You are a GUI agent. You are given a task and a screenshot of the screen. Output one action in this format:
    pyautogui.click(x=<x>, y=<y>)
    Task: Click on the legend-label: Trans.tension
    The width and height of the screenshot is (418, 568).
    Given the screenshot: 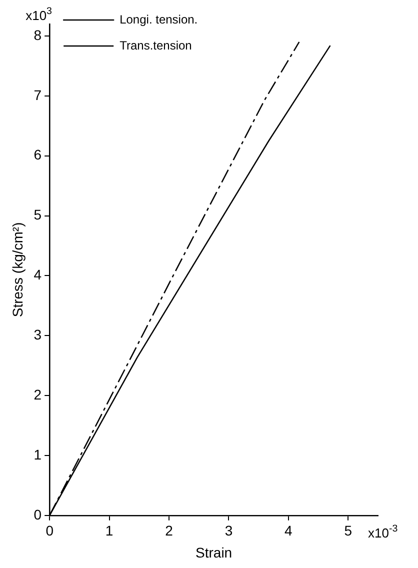 What is the action you would take?
    pyautogui.click(x=156, y=45)
    